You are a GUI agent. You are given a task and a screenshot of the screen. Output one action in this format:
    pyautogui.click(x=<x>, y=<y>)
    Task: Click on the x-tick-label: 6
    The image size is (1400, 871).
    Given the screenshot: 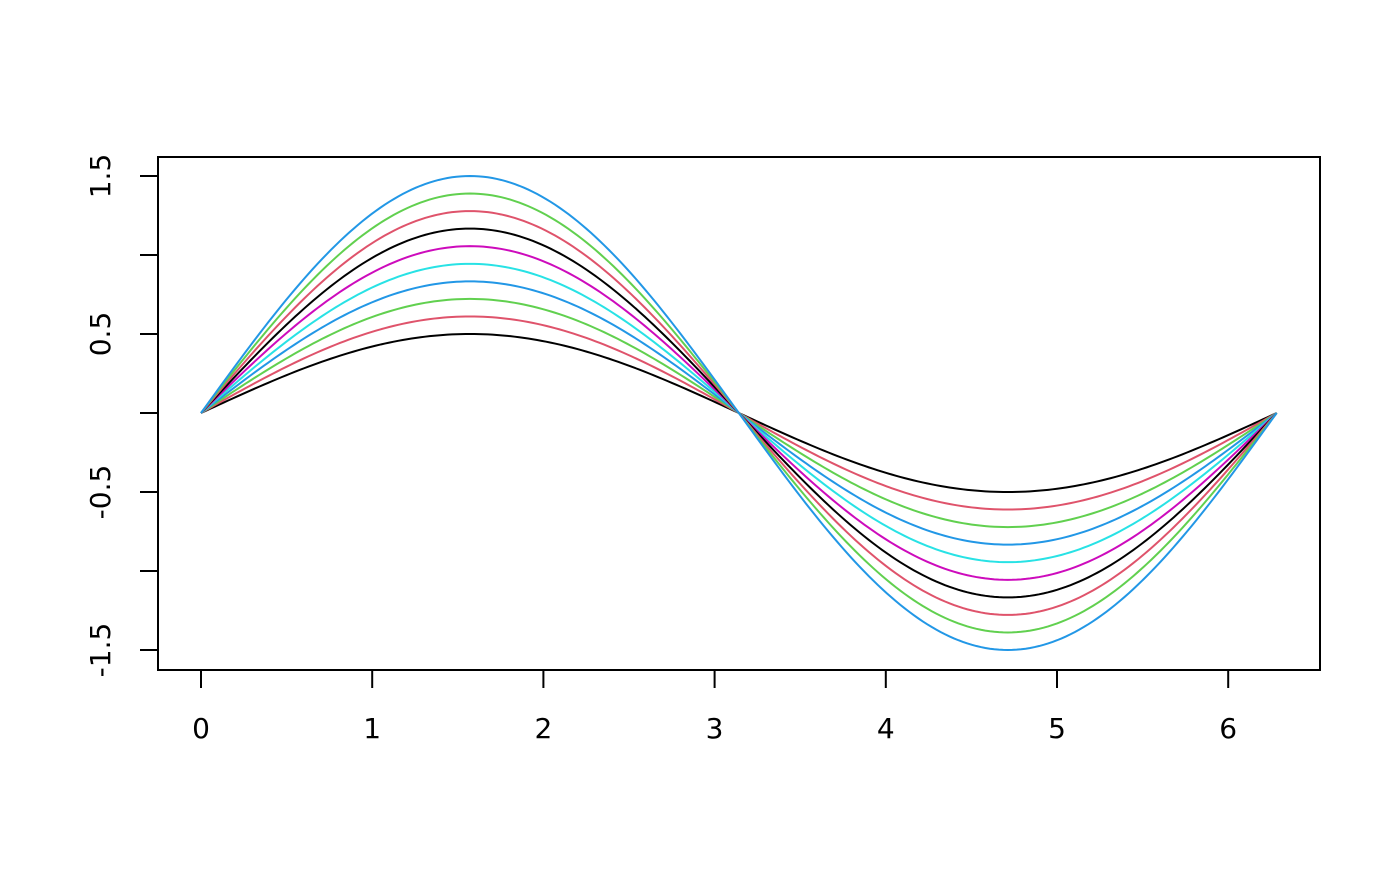 What is the action you would take?
    pyautogui.click(x=1228, y=728)
    